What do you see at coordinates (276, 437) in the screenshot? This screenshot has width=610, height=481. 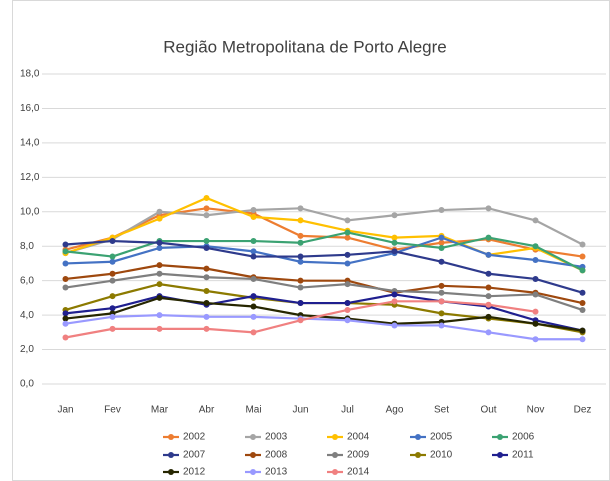 I see `legend-label: 2003` at bounding box center [276, 437].